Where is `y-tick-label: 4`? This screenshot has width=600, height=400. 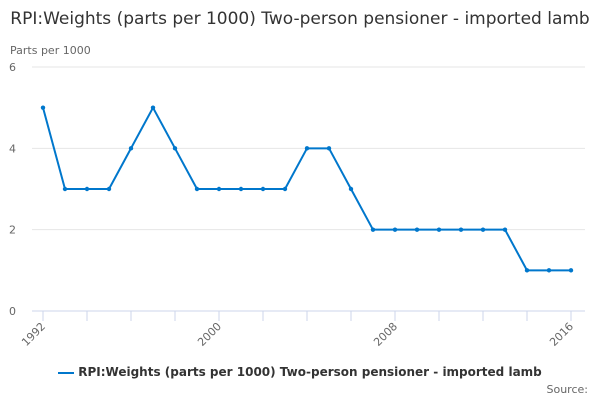 y-tick-label: 4 is located at coordinates (12, 148).